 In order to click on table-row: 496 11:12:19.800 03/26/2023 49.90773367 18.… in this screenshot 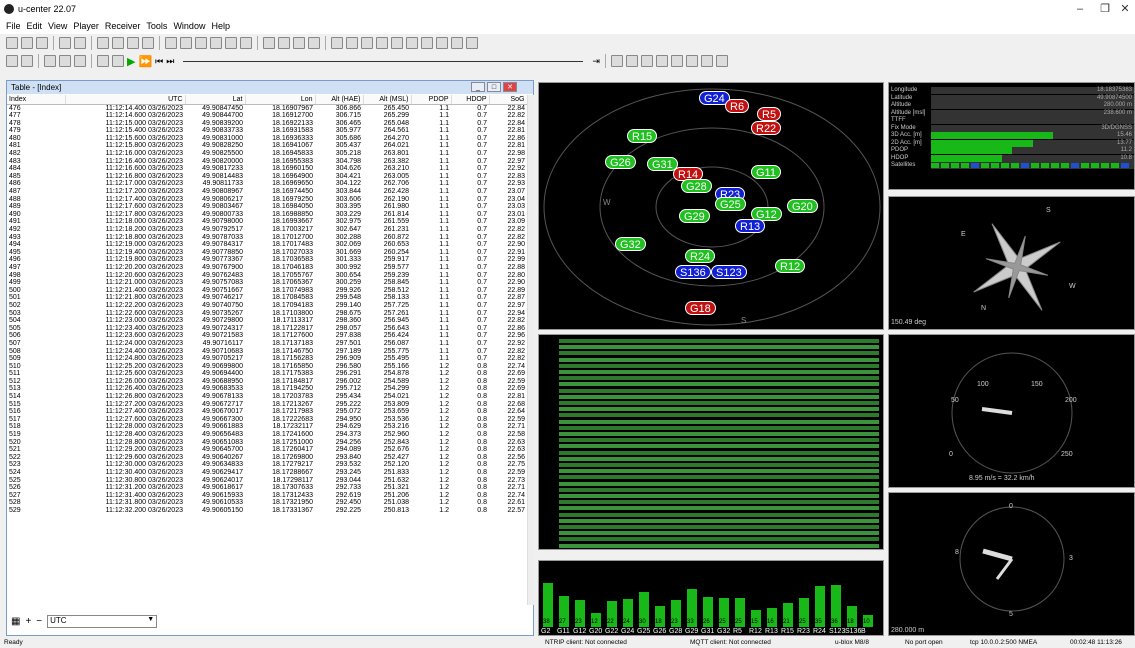, I will do `click(267, 260)`.